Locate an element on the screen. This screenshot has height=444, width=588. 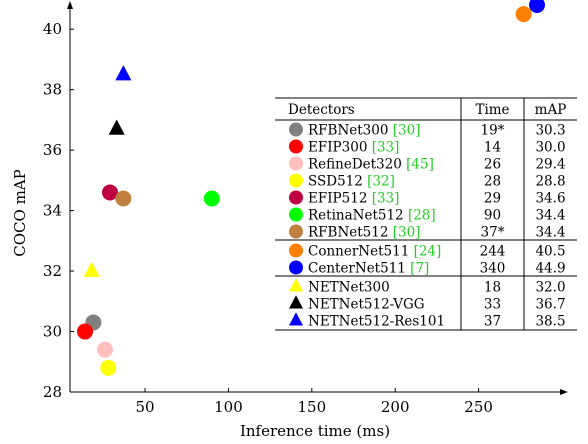
citation: [28] is located at coordinates (422, 216).